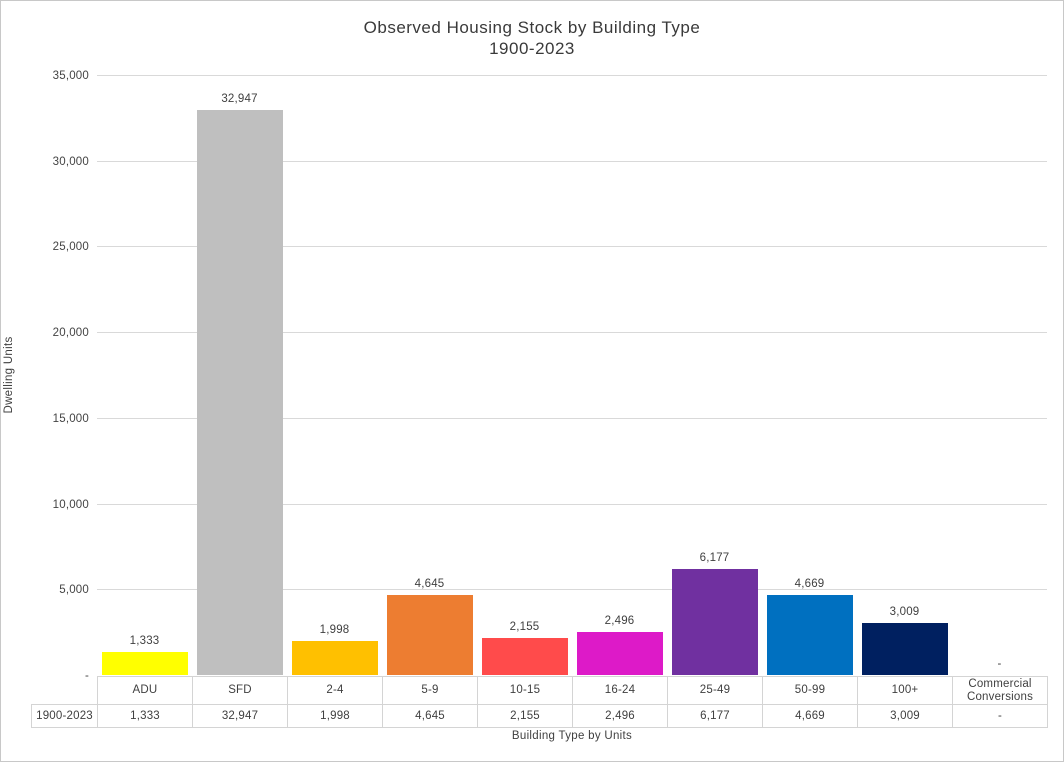 The width and height of the screenshot is (1064, 762). What do you see at coordinates (70, 247) in the screenshot?
I see `y-tick-label-25000: 25,000` at bounding box center [70, 247].